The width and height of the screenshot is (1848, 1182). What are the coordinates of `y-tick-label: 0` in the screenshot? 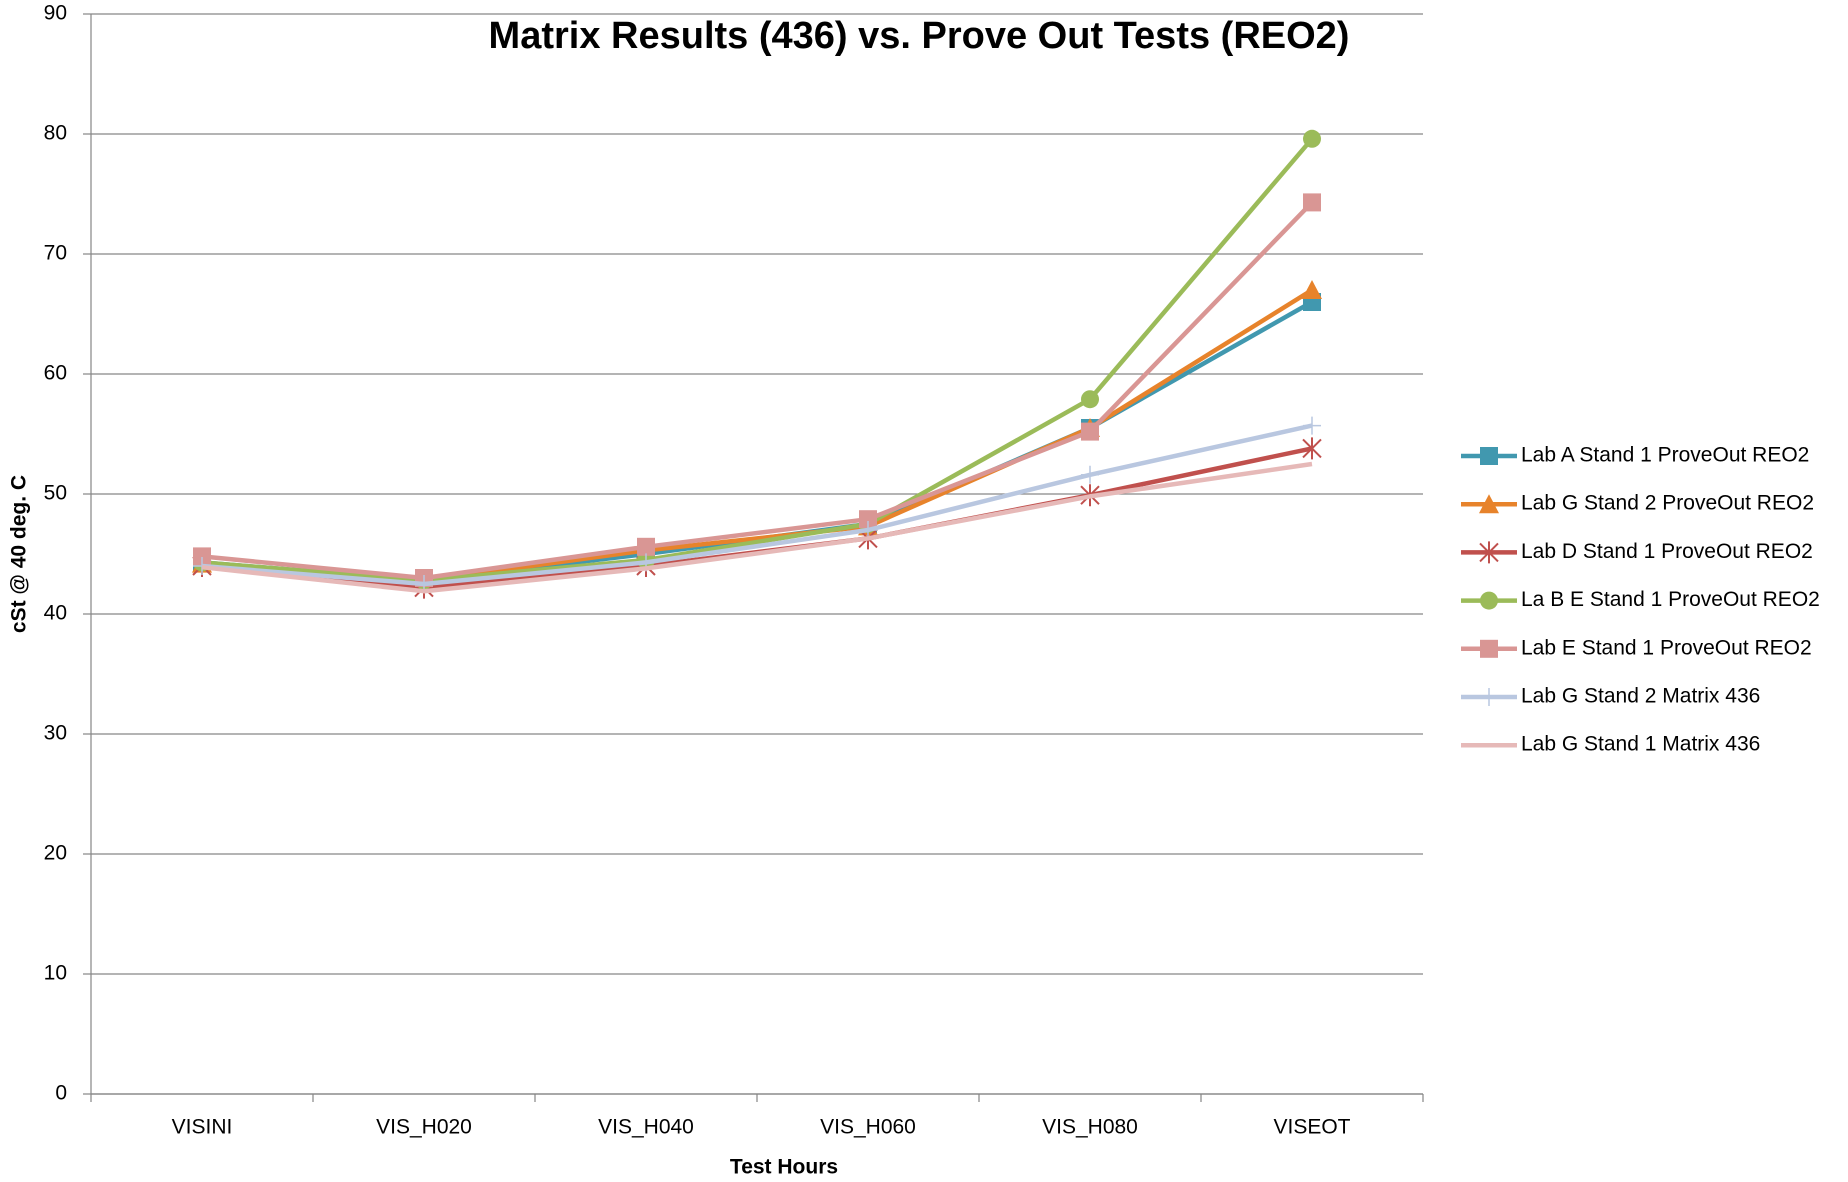 It's located at (61, 1093).